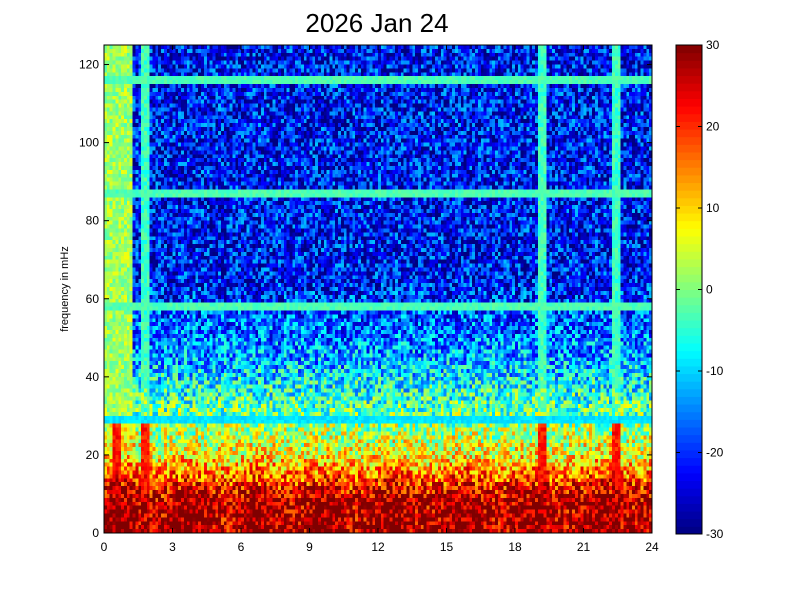 The height and width of the screenshot is (600, 801). Describe the element at coordinates (93, 221) in the screenshot. I see `y-tick-label: 80` at that location.